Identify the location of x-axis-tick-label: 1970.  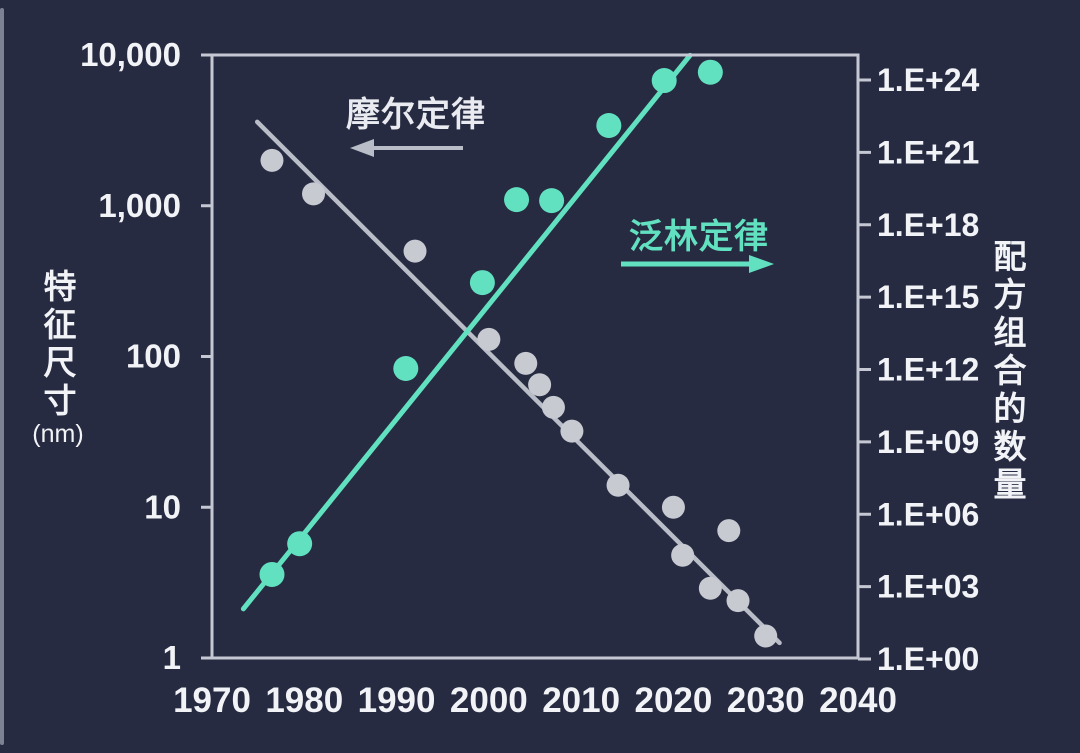
(212, 700).